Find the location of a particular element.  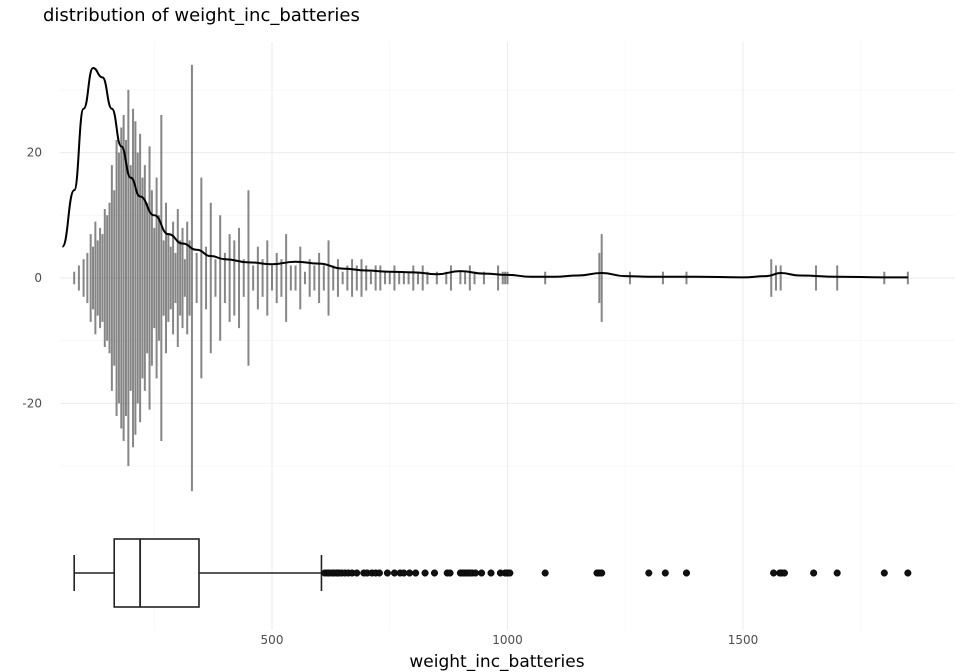

y-tick-labels: 20 0 -20 is located at coordinates (32, 278).